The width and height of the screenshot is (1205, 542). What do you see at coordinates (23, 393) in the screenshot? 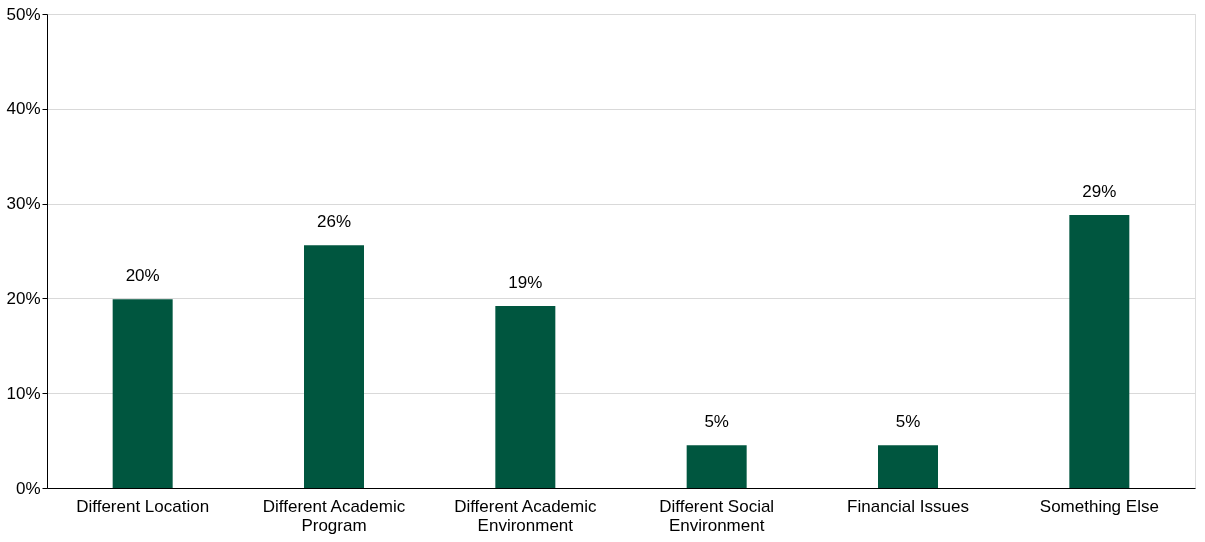
I see `y-tick-label: 10%` at bounding box center [23, 393].